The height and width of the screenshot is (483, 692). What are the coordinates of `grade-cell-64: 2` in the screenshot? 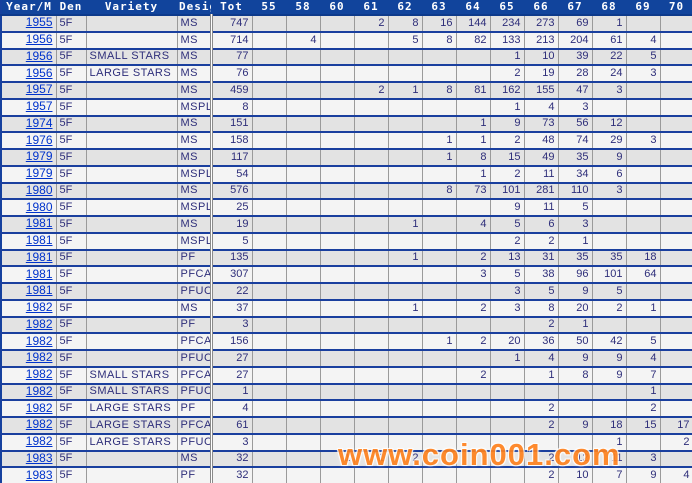 It's located at (473, 375).